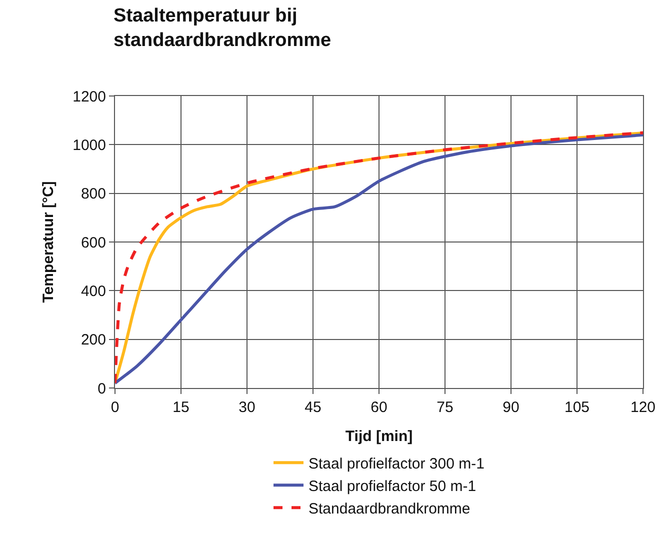 The image size is (668, 538). I want to click on x-tick-label: 30, so click(247, 407).